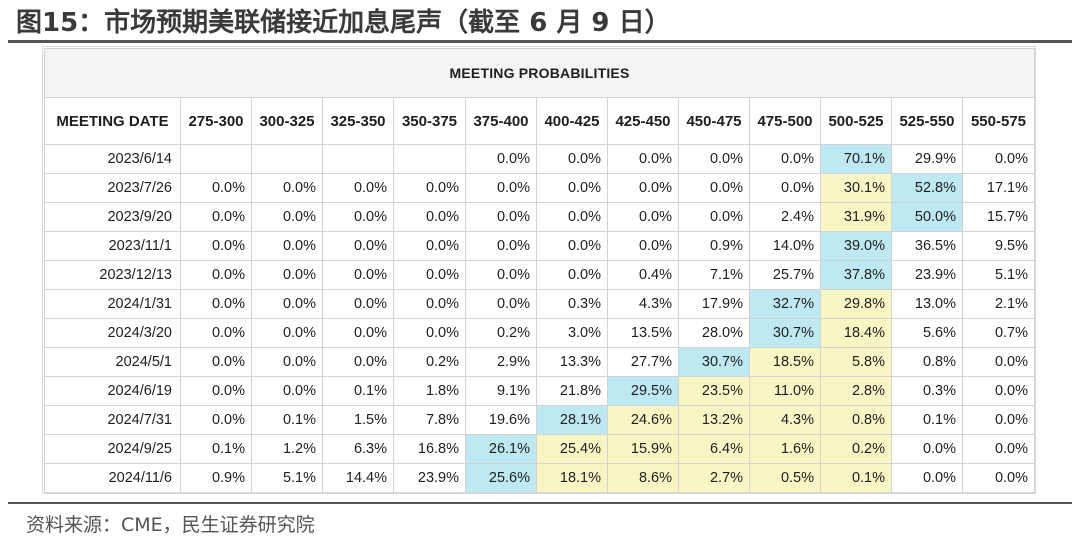 The image size is (1080, 544). What do you see at coordinates (927, 217) in the screenshot?
I see `probability-cell: 50.0%` at bounding box center [927, 217].